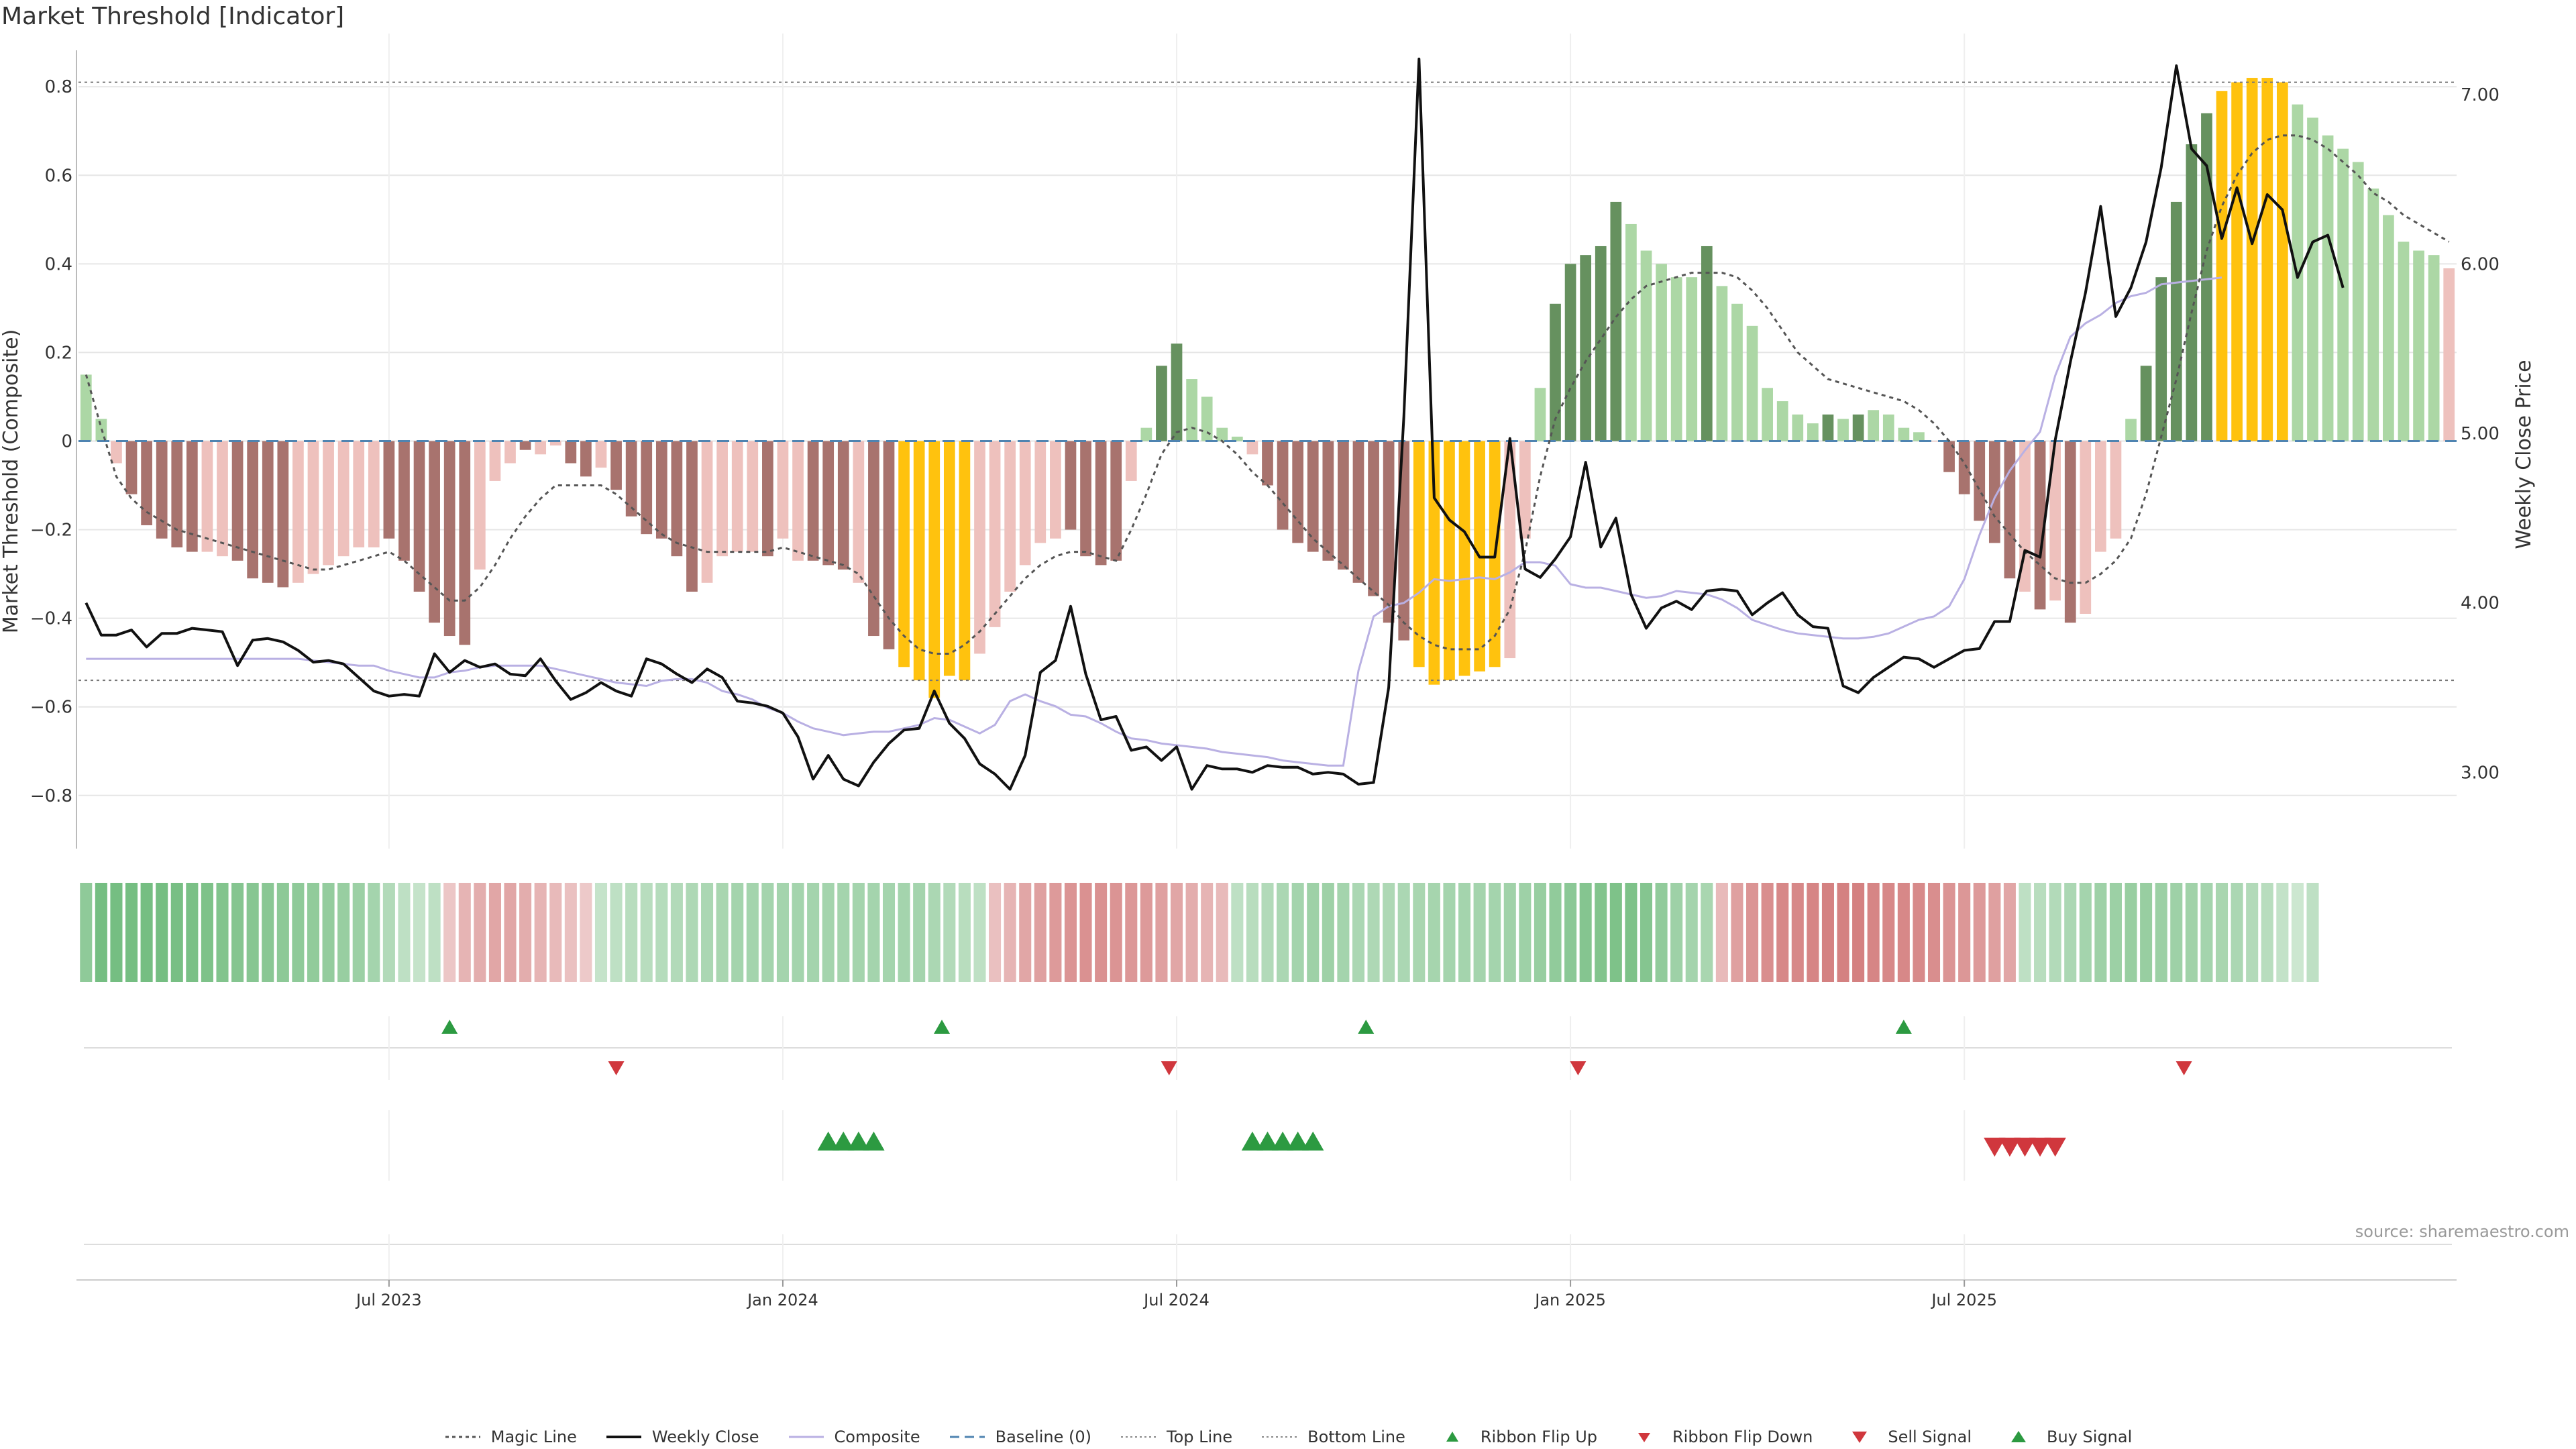 This screenshot has width=2576, height=1449. What do you see at coordinates (510, 1437) in the screenshot?
I see `legend-item: Magic Line` at bounding box center [510, 1437].